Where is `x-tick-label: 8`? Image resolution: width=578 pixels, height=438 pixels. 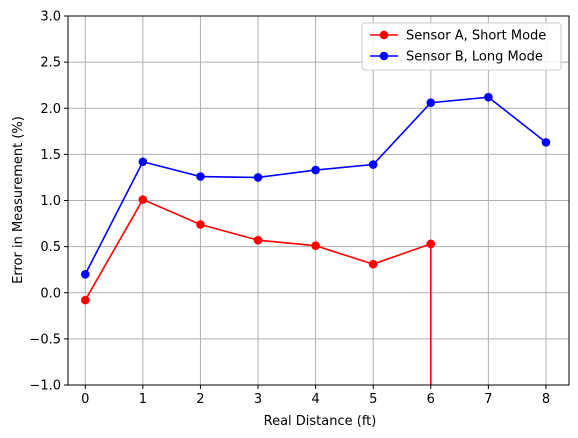
x-tick-label: 8 is located at coordinates (546, 399).